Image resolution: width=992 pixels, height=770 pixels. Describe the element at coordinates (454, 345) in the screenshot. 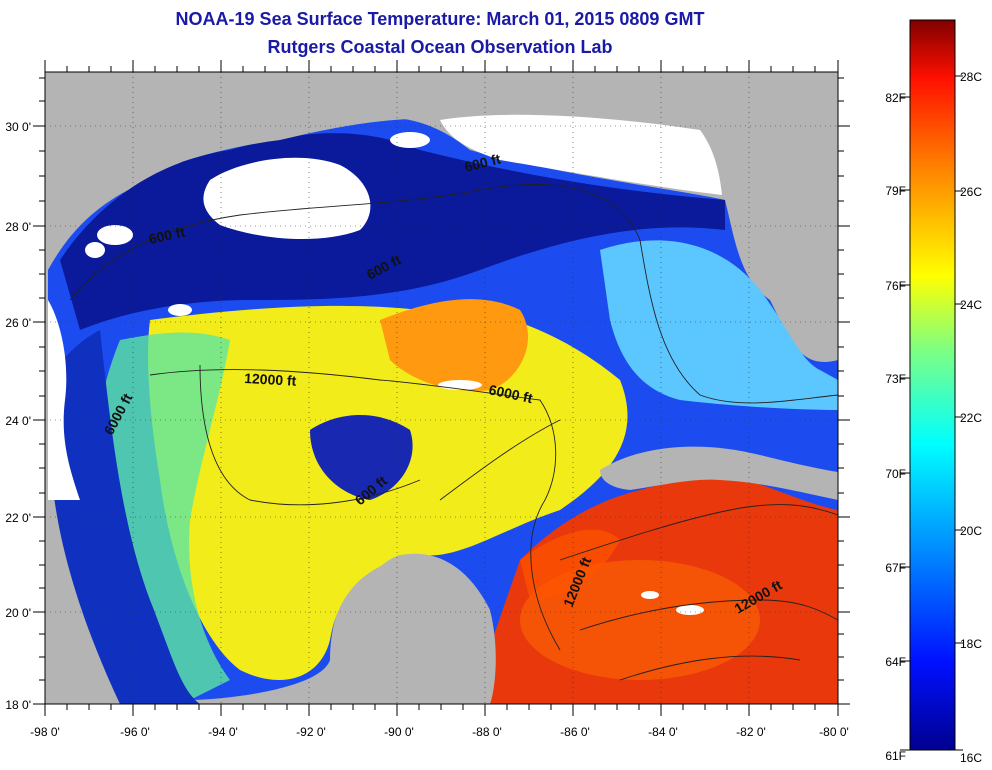

I see `orange-patch` at that location.